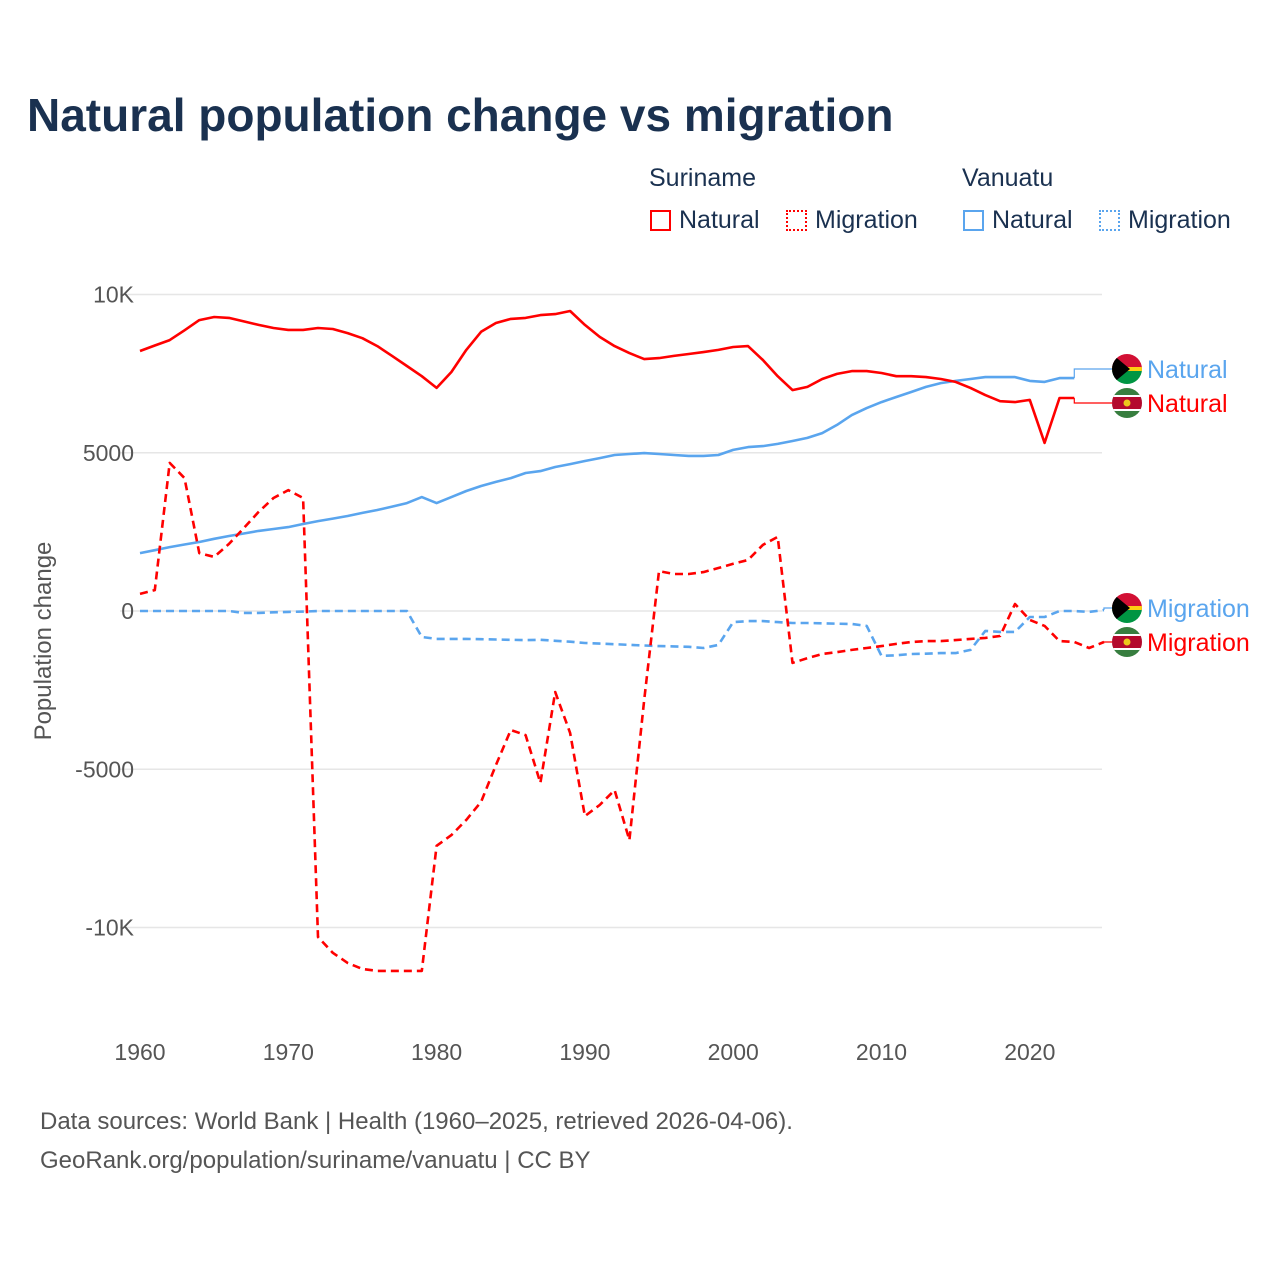 Image resolution: width=1280 pixels, height=1280 pixels. What do you see at coordinates (622, 633) in the screenshot?
I see `series-line-vanuatu-migration` at bounding box center [622, 633].